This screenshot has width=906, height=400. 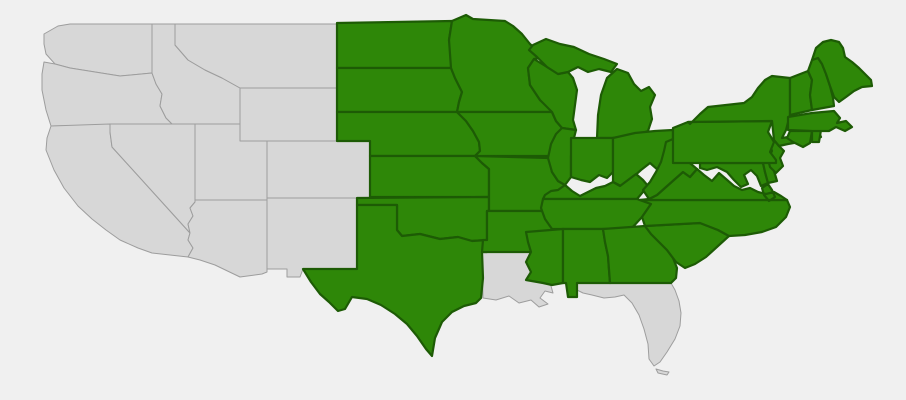 I want to click on state-texas, so click(x=395, y=280).